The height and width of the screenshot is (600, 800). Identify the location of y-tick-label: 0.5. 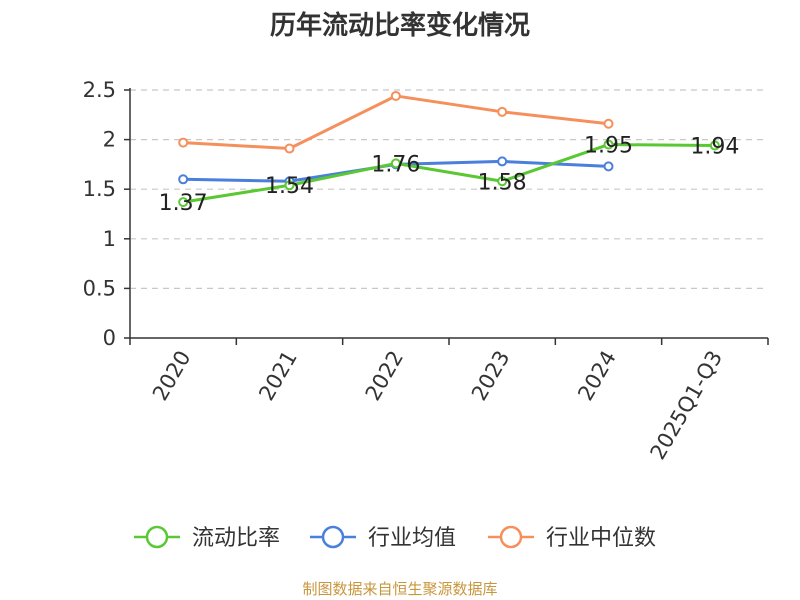
(99, 288).